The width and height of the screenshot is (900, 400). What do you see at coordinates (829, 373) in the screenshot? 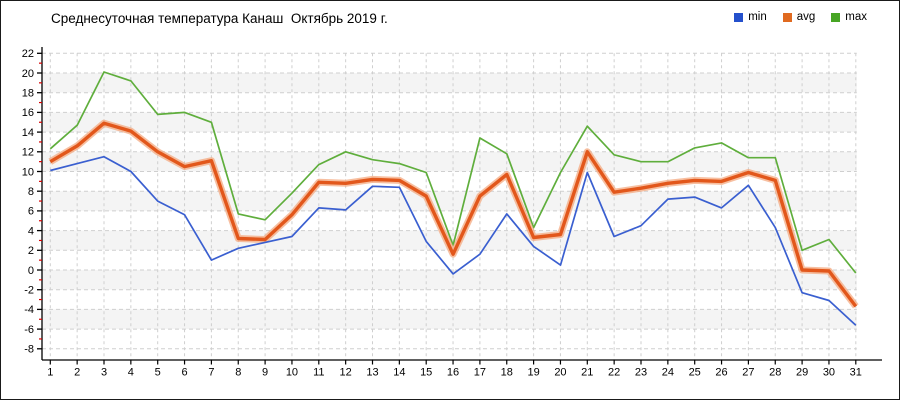
I see `x-tick-label: 30` at bounding box center [829, 373].